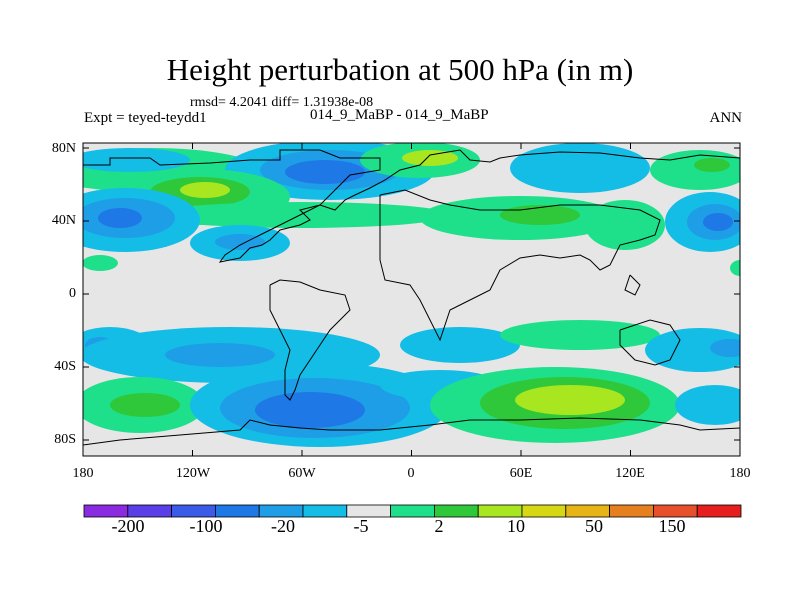 The height and width of the screenshot is (600, 800). I want to click on lat-tick-label: 80S, so click(65, 439).